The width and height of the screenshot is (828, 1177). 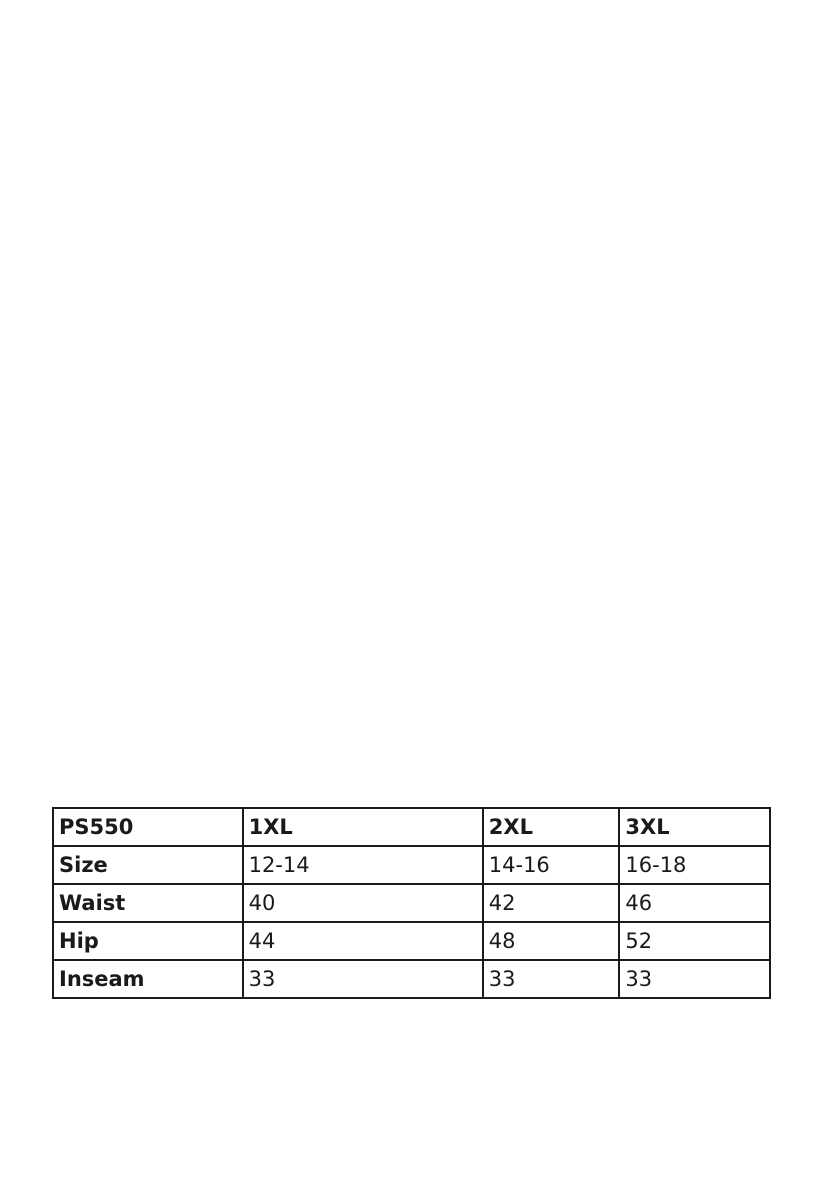 I want to click on table-cell: 44, so click(x=362, y=941).